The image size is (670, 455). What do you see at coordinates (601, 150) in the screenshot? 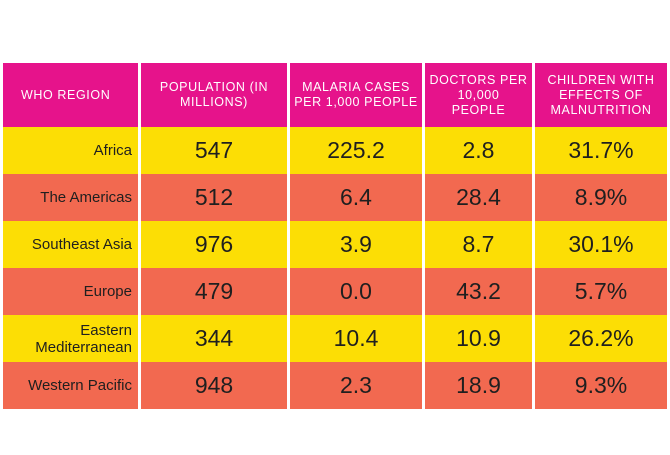
I see `row-malnutrition-cell: 31.7%` at bounding box center [601, 150].